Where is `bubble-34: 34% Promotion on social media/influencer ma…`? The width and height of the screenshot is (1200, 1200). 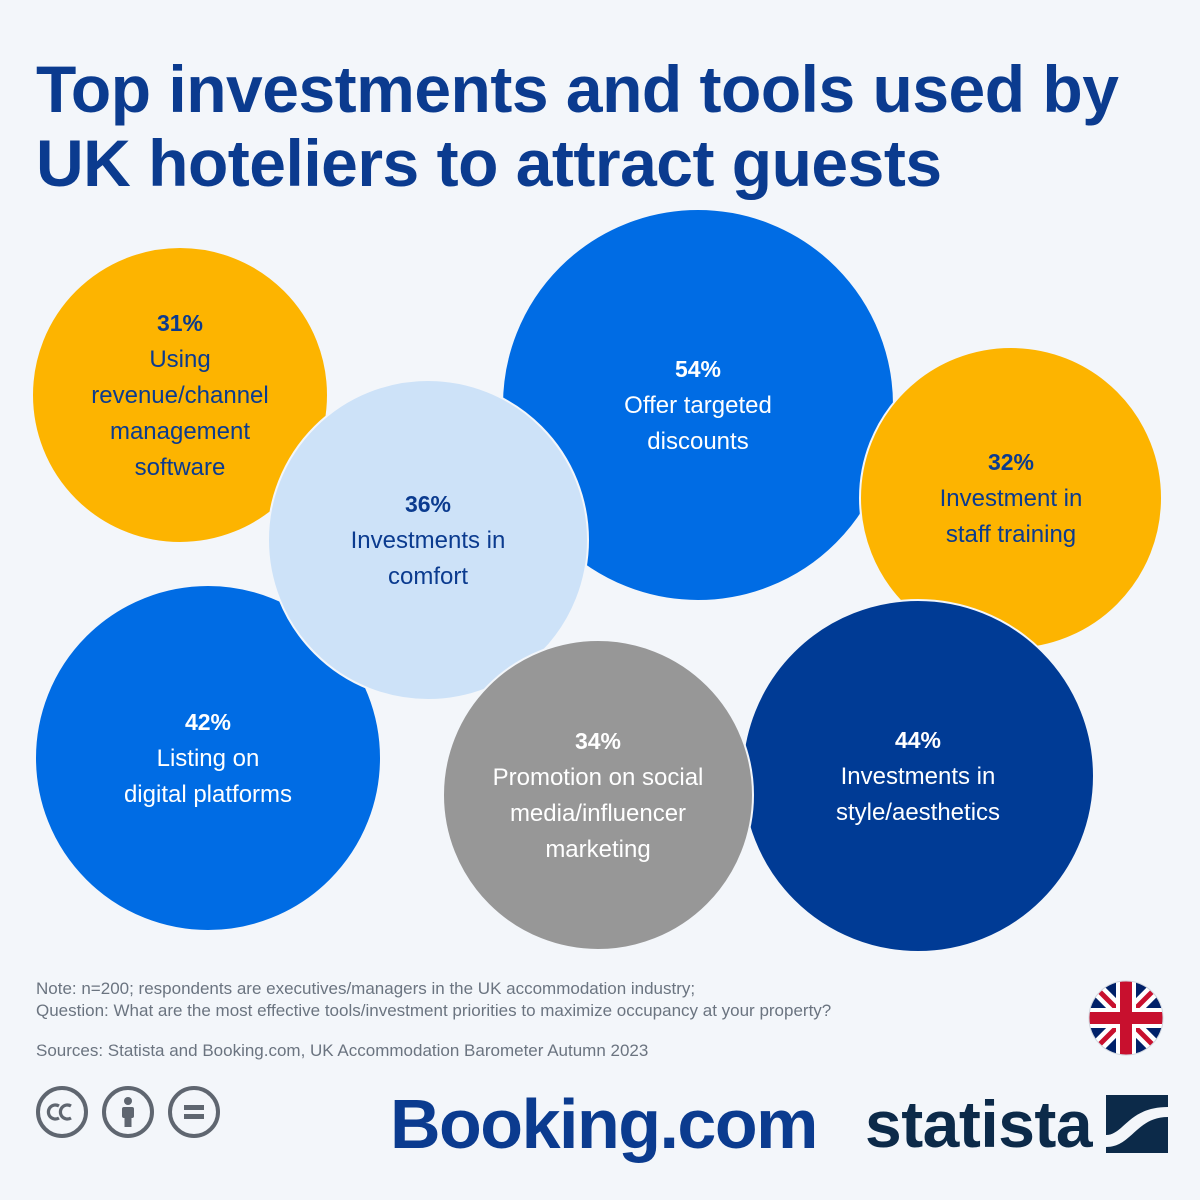 bubble-34: 34% Promotion on social media/influencer ma… is located at coordinates (598, 795).